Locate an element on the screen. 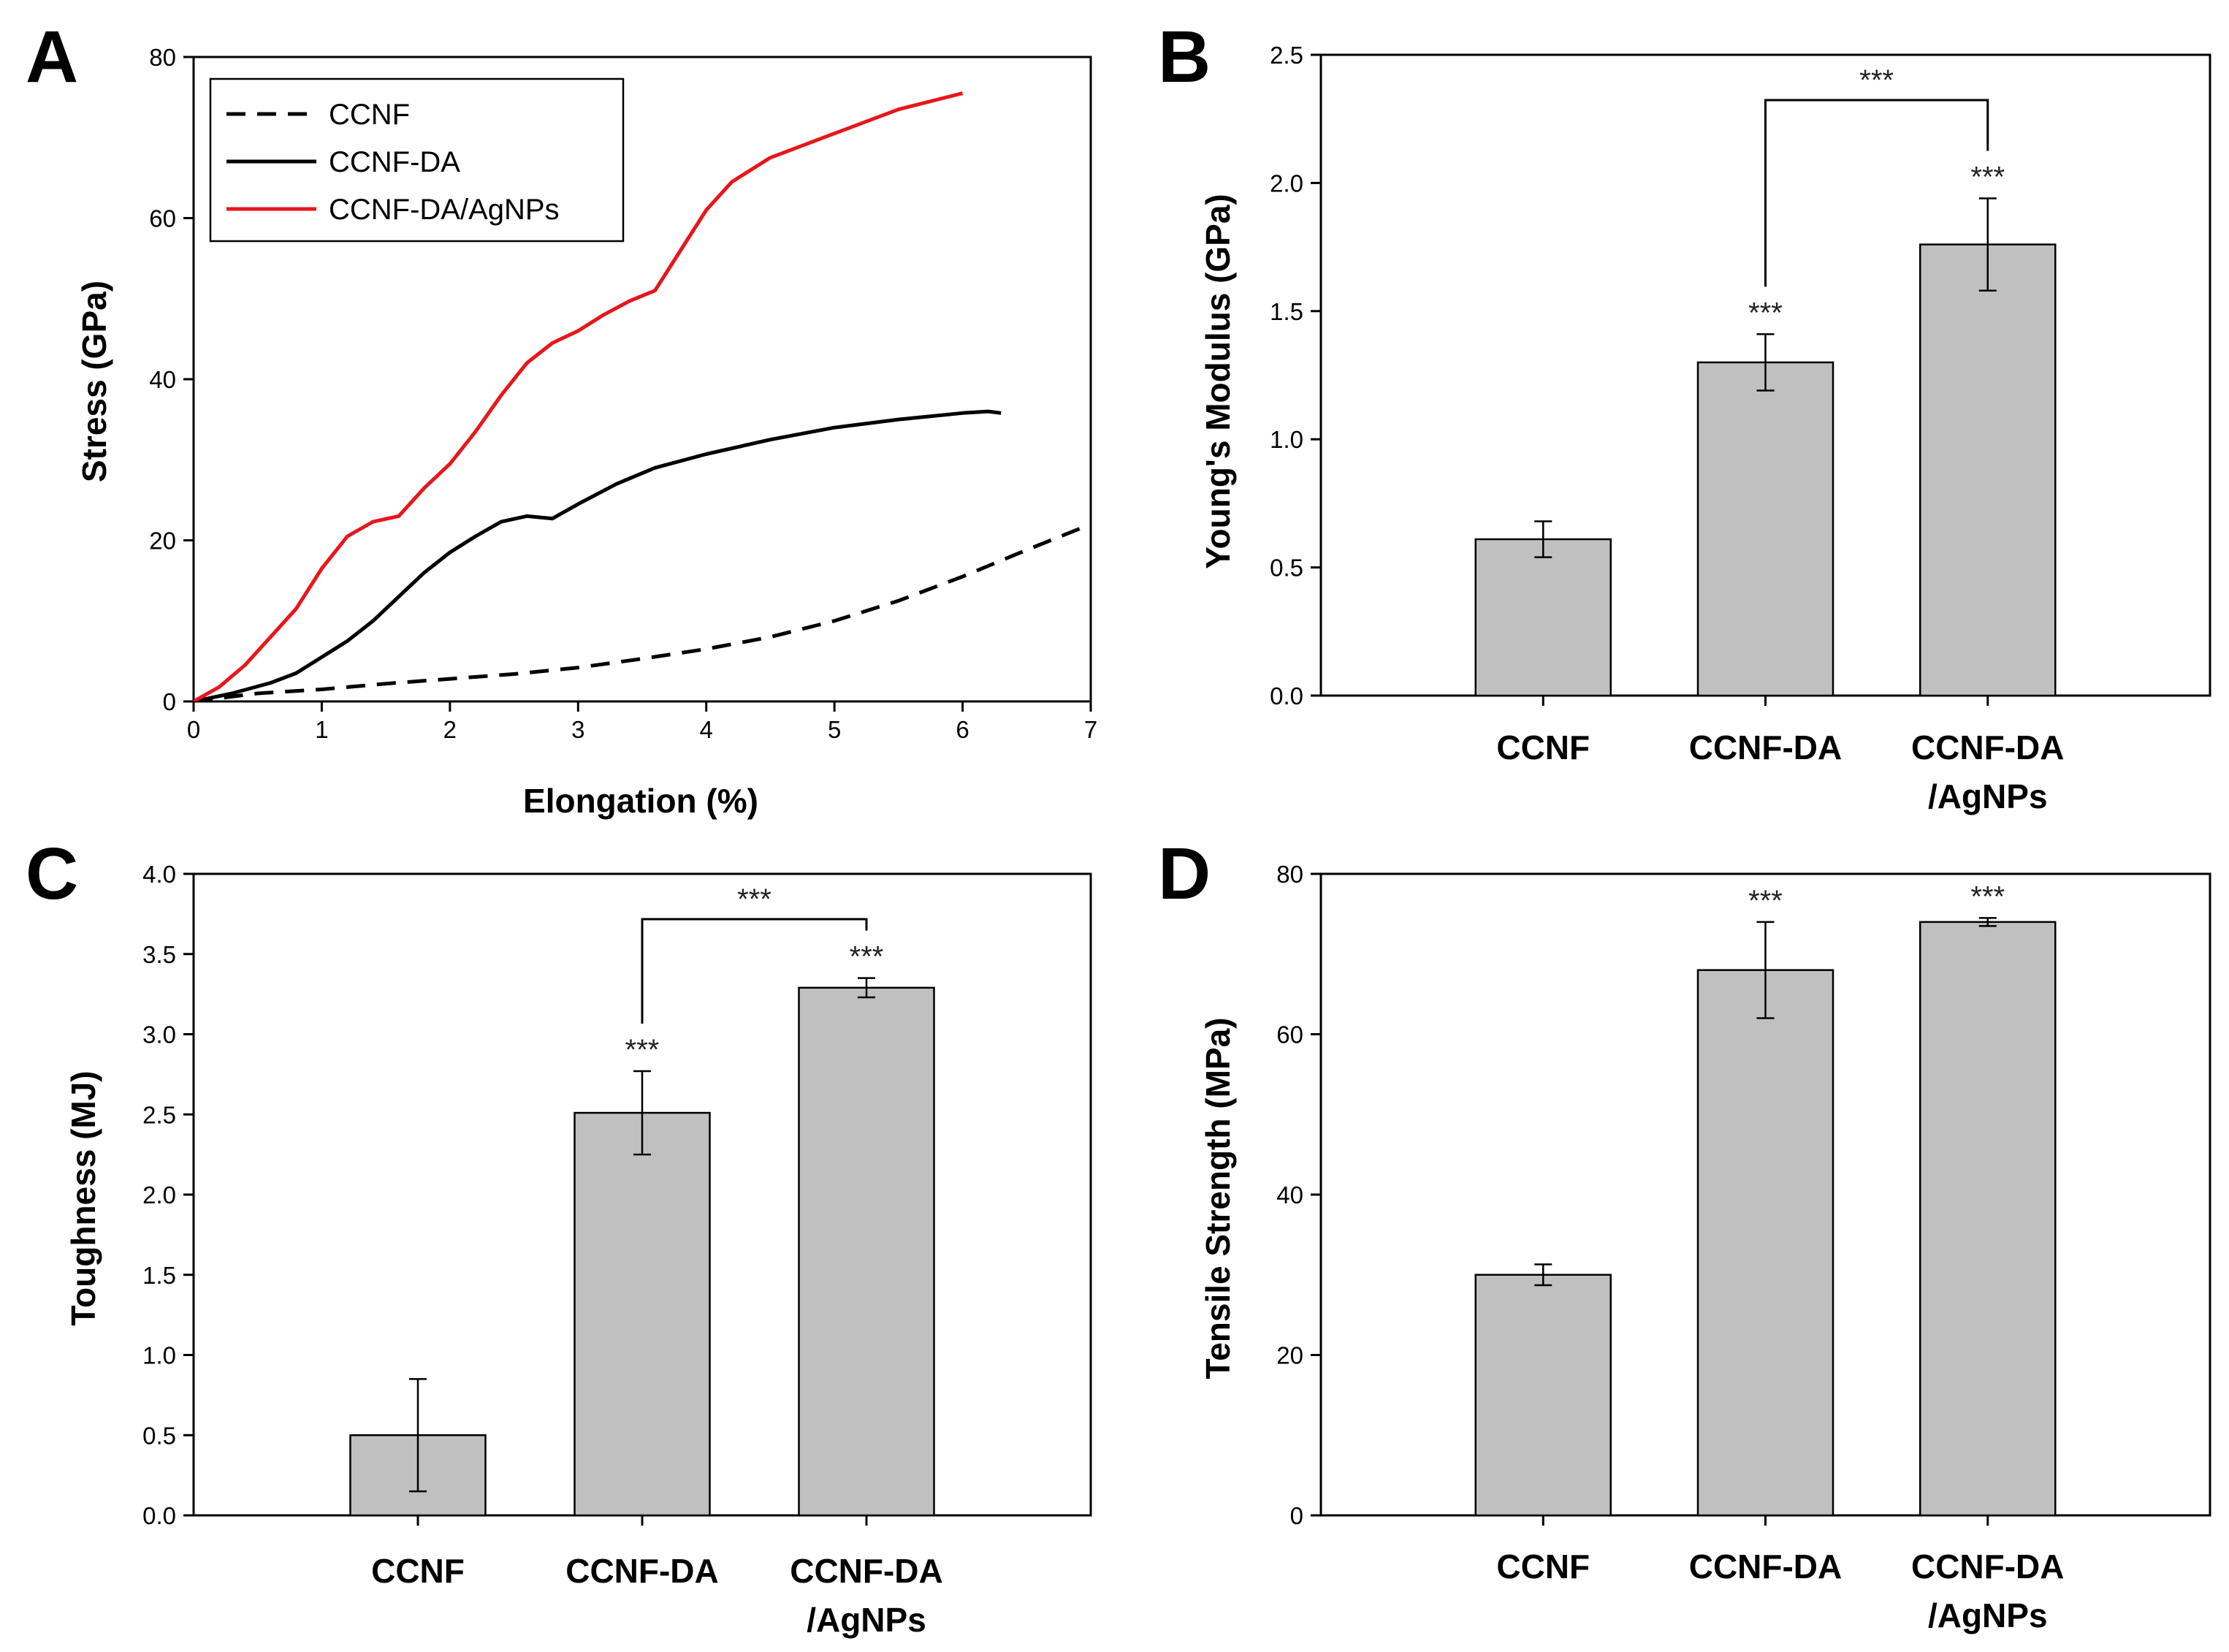 The height and width of the screenshot is (1652, 2229). panel-d-y-tick-label: 60 is located at coordinates (1289, 1034).